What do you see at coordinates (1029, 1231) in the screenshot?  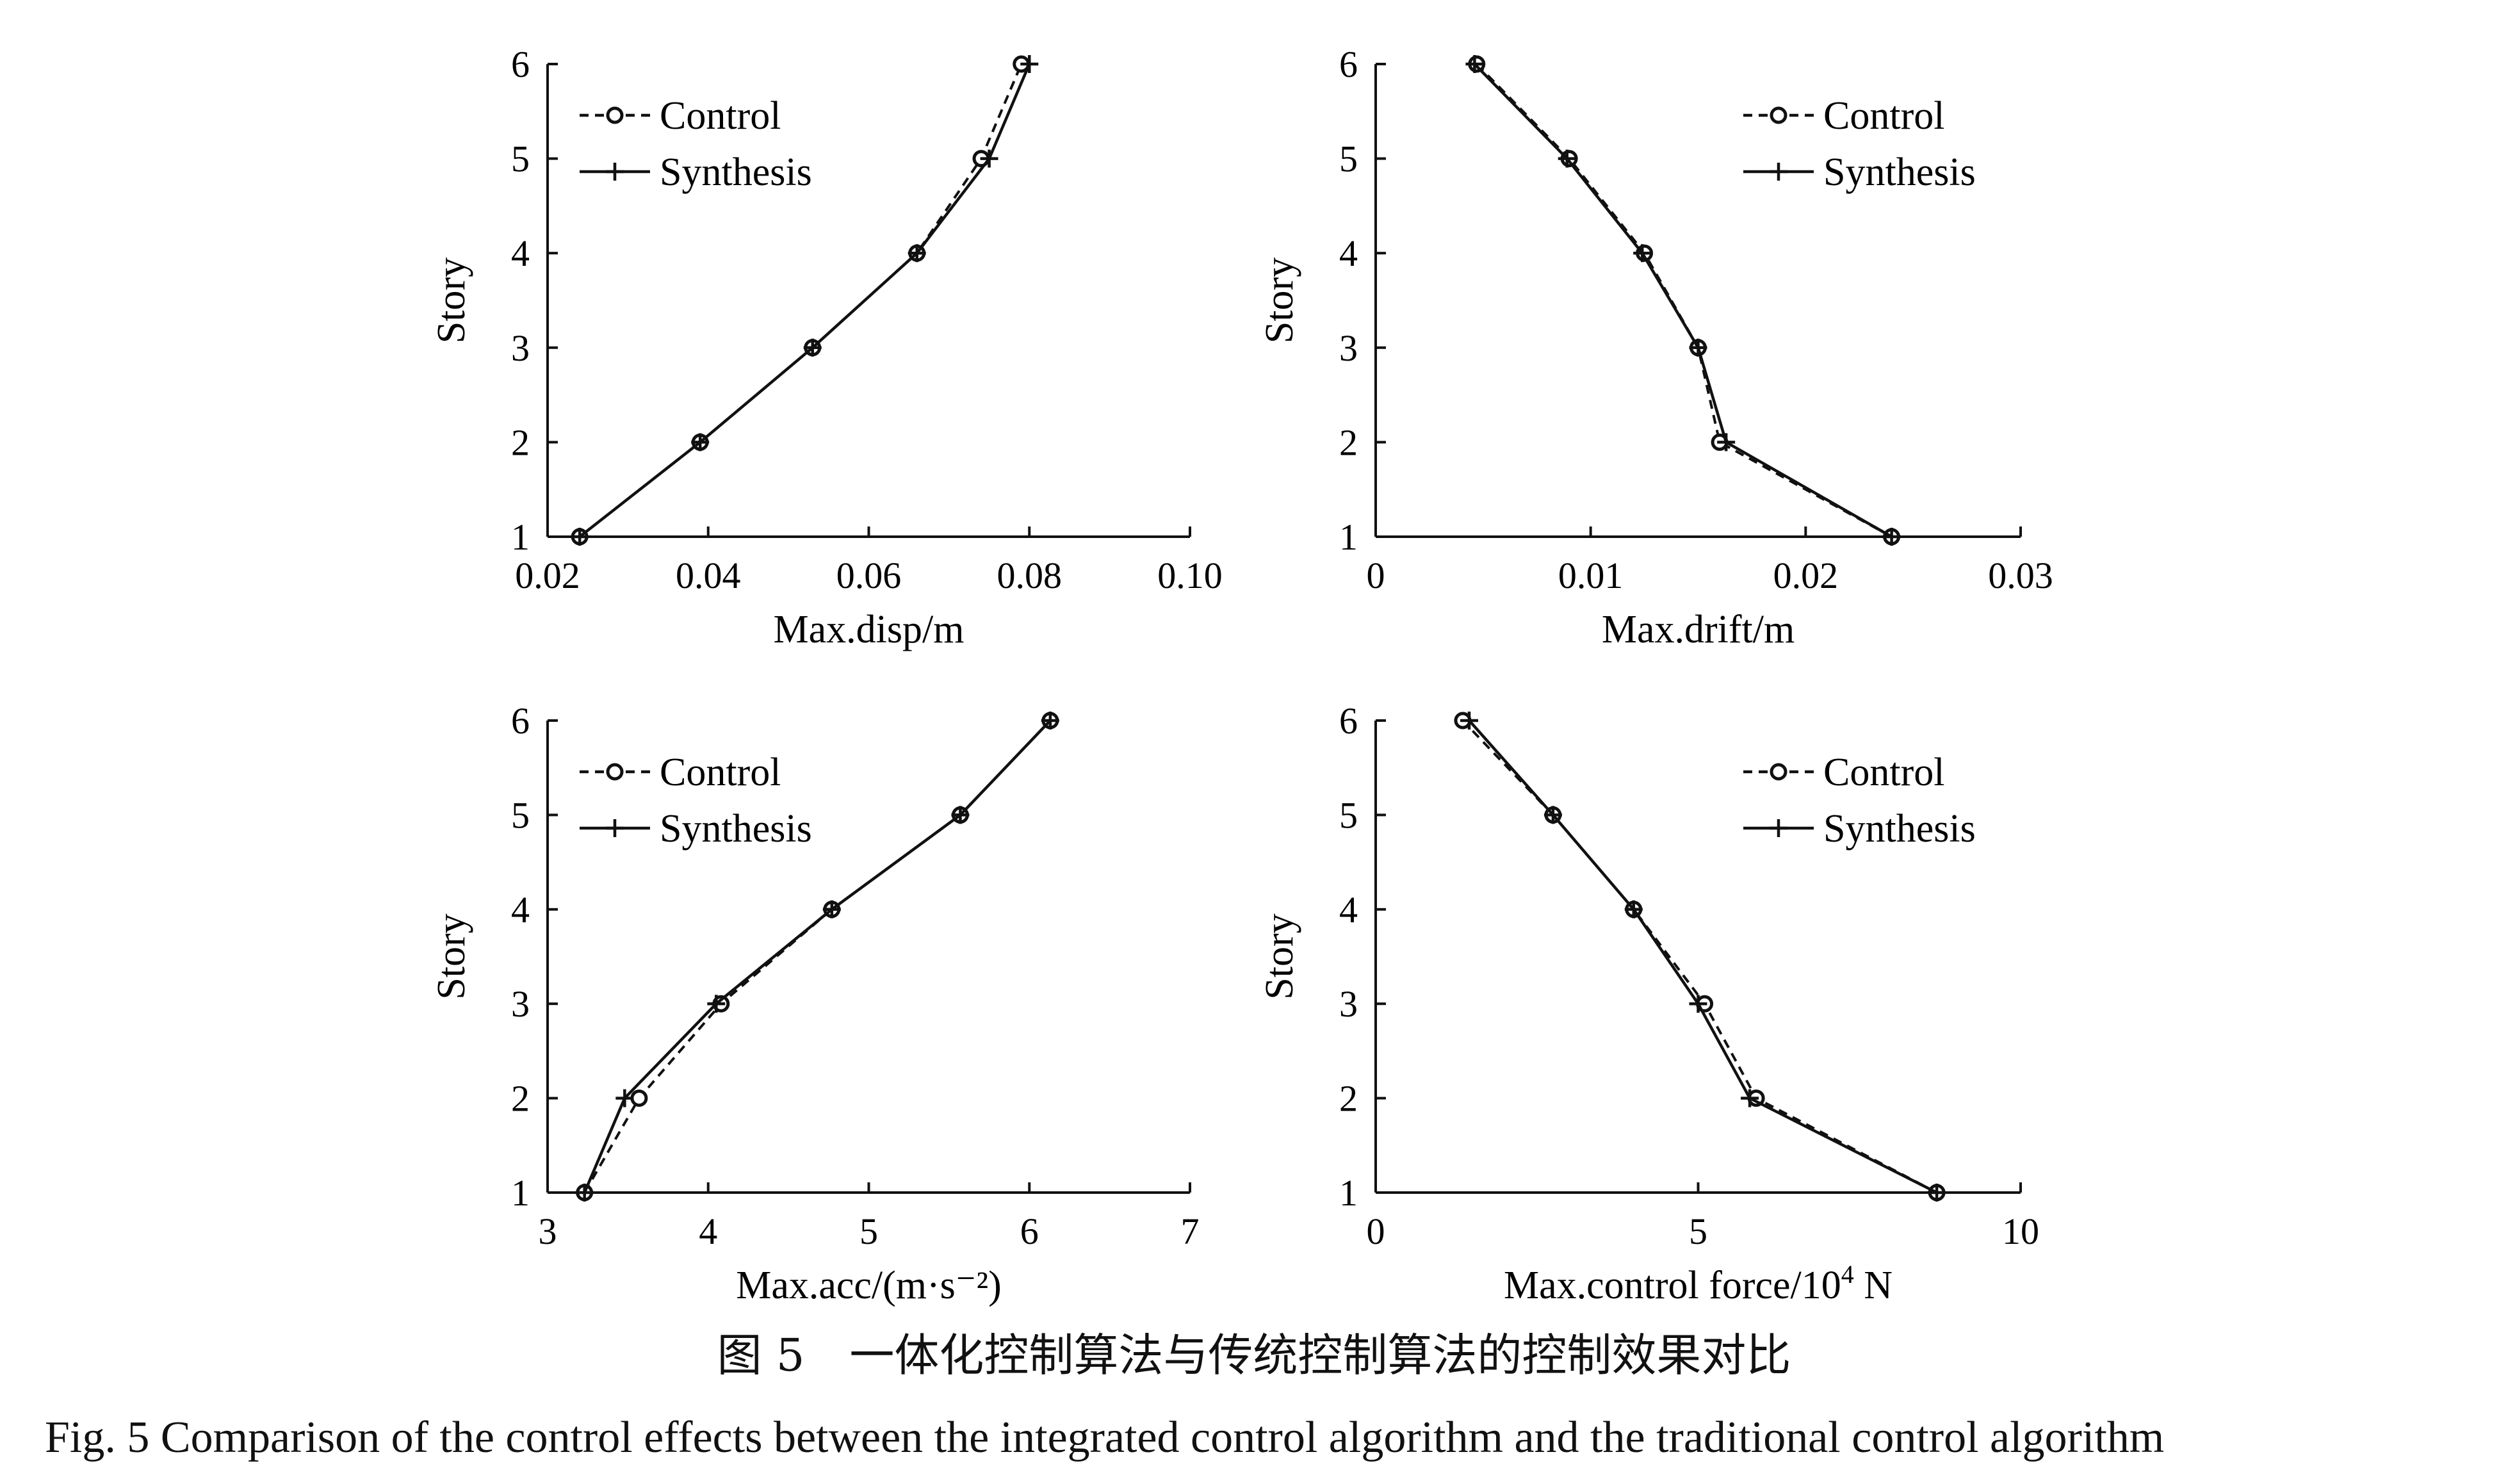 I see `x-tick-label: 6` at bounding box center [1029, 1231].